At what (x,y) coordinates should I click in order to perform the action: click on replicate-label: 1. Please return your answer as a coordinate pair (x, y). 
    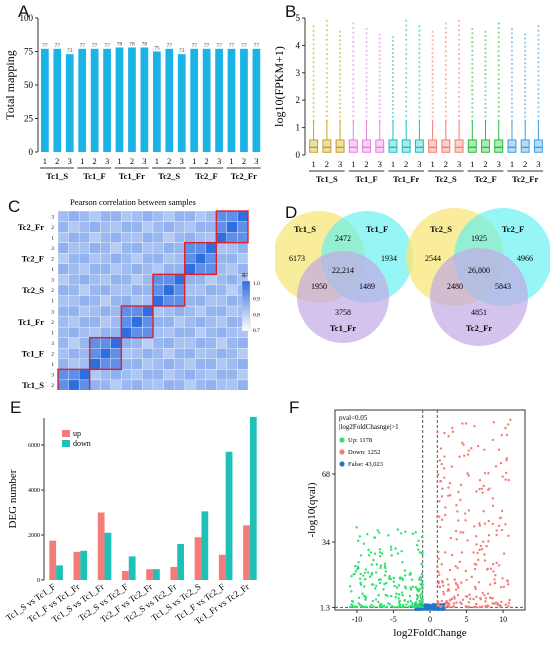
    Looking at the image, I should click on (82, 161).